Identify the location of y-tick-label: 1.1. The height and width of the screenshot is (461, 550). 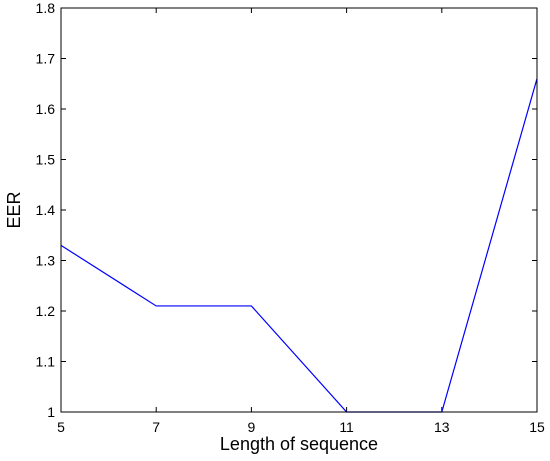
(46, 362).